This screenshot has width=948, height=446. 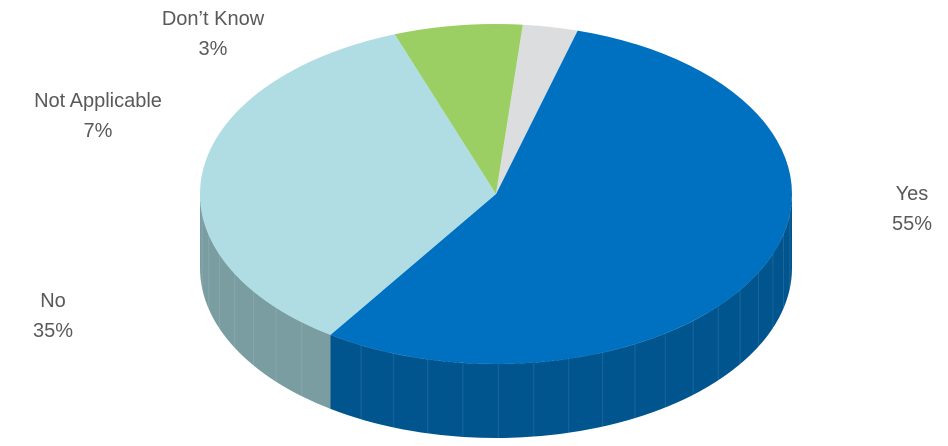 I want to click on slice-label-yes: Yes, so click(x=912, y=194).